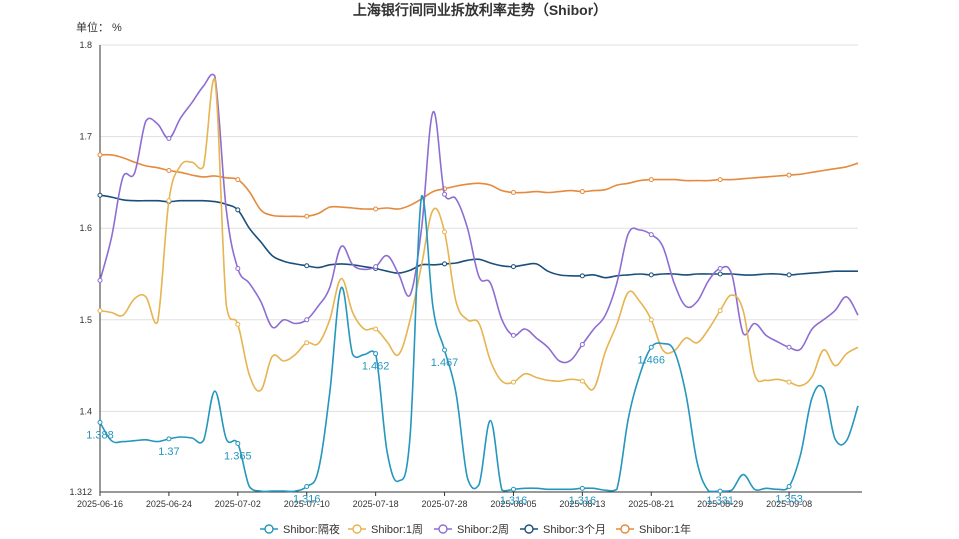  Describe the element at coordinates (85, 411) in the screenshot. I see `y-tick-label: 1.4` at that location.